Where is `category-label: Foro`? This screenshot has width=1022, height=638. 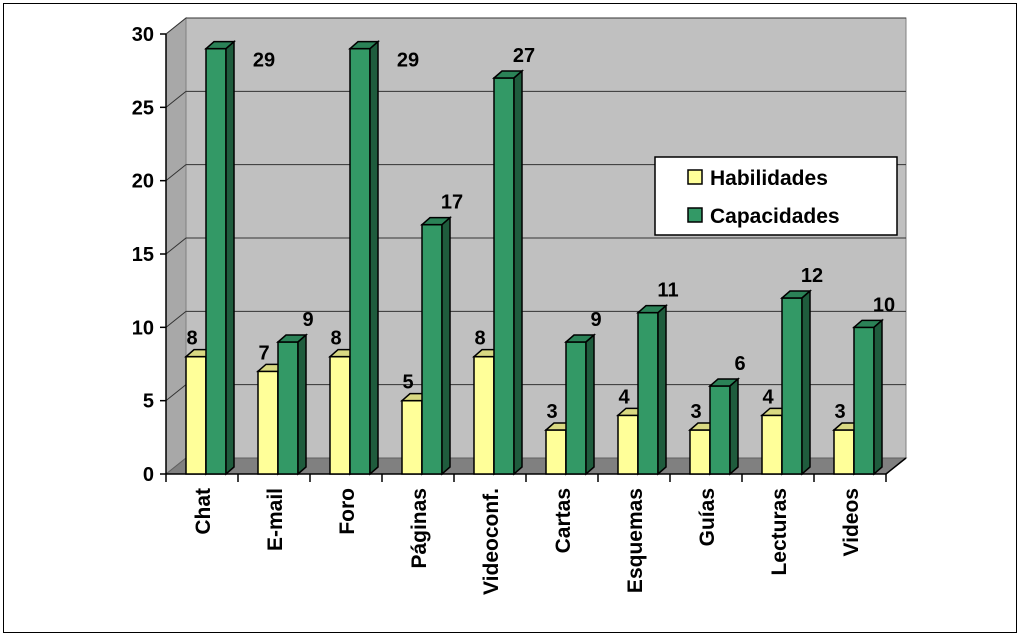
category-label: Foro is located at coordinates (347, 511).